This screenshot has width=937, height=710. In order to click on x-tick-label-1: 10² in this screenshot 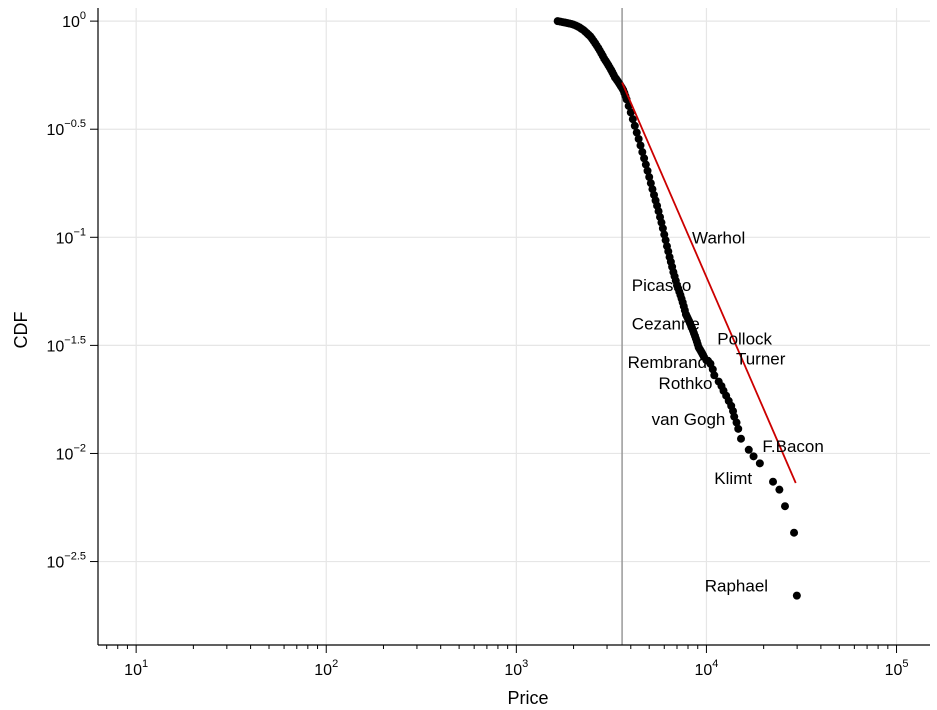, I will do `click(326, 668)`.